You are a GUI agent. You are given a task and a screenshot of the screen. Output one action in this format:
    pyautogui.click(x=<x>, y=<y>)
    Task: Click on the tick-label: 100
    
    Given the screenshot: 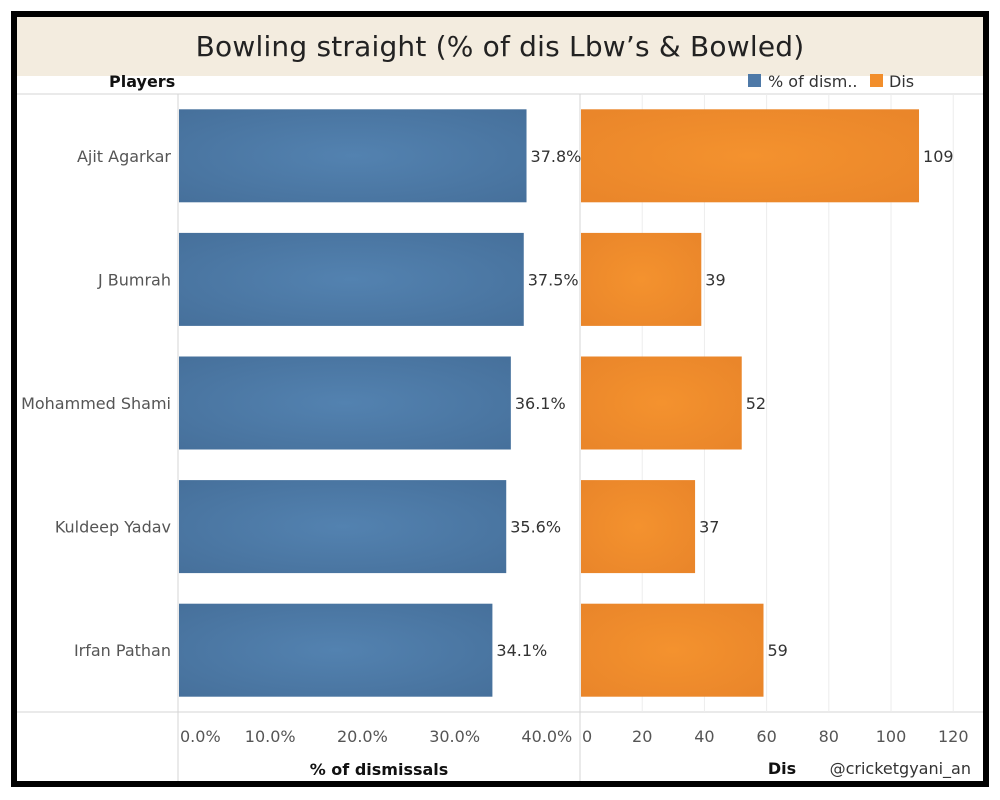 What is the action you would take?
    pyautogui.click(x=891, y=736)
    